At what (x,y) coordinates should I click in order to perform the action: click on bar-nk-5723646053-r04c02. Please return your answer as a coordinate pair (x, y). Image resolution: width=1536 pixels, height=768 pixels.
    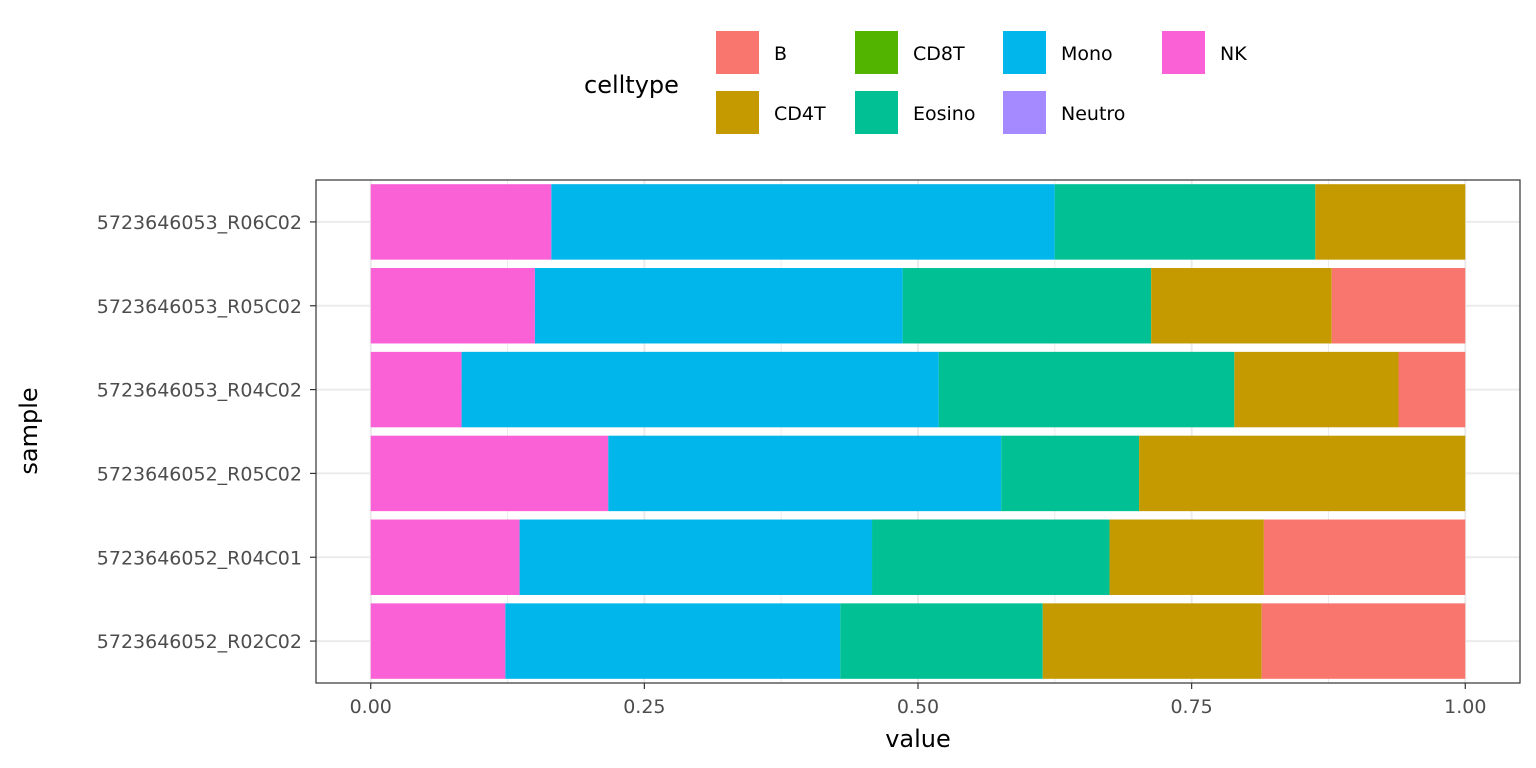
    Looking at the image, I should click on (416, 389).